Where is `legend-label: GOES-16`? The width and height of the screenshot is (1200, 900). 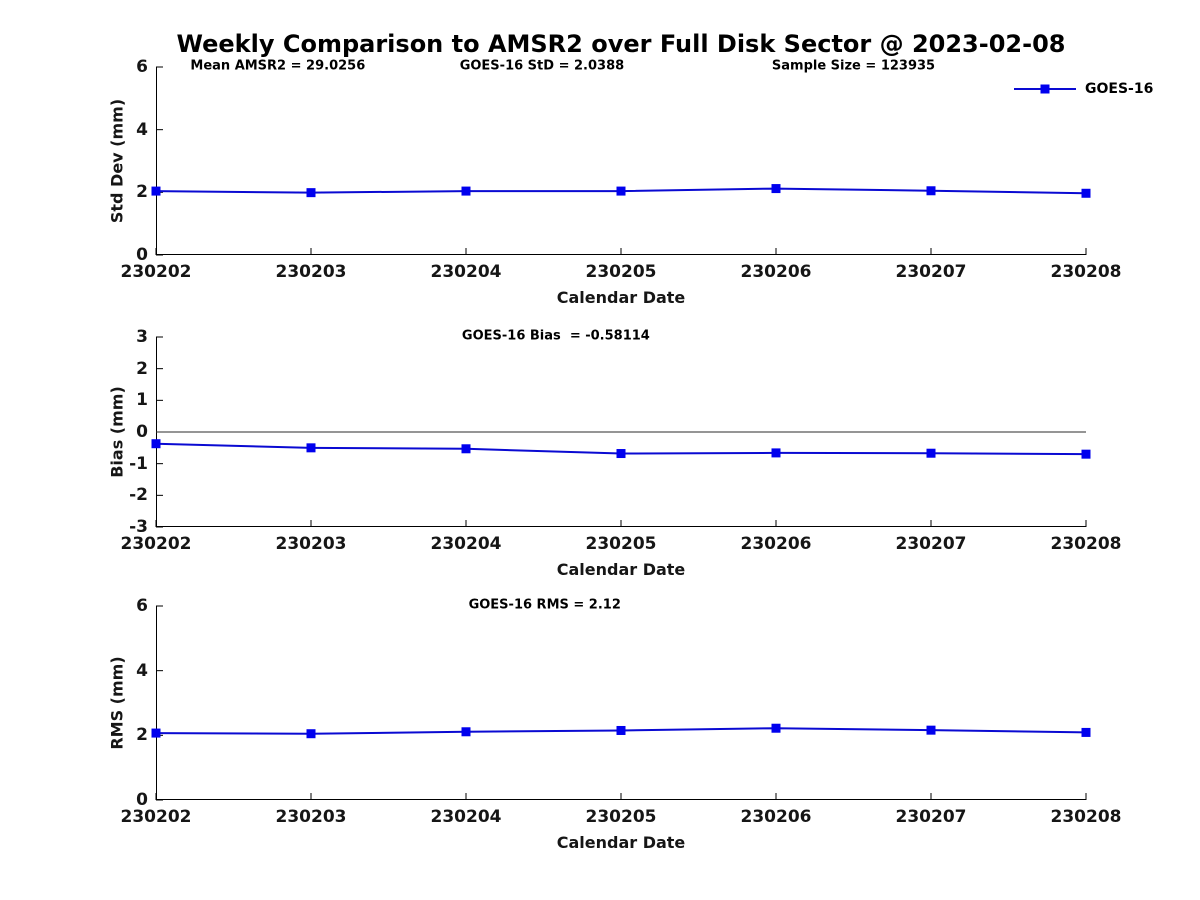
legend-label: GOES-16 is located at coordinates (1119, 89).